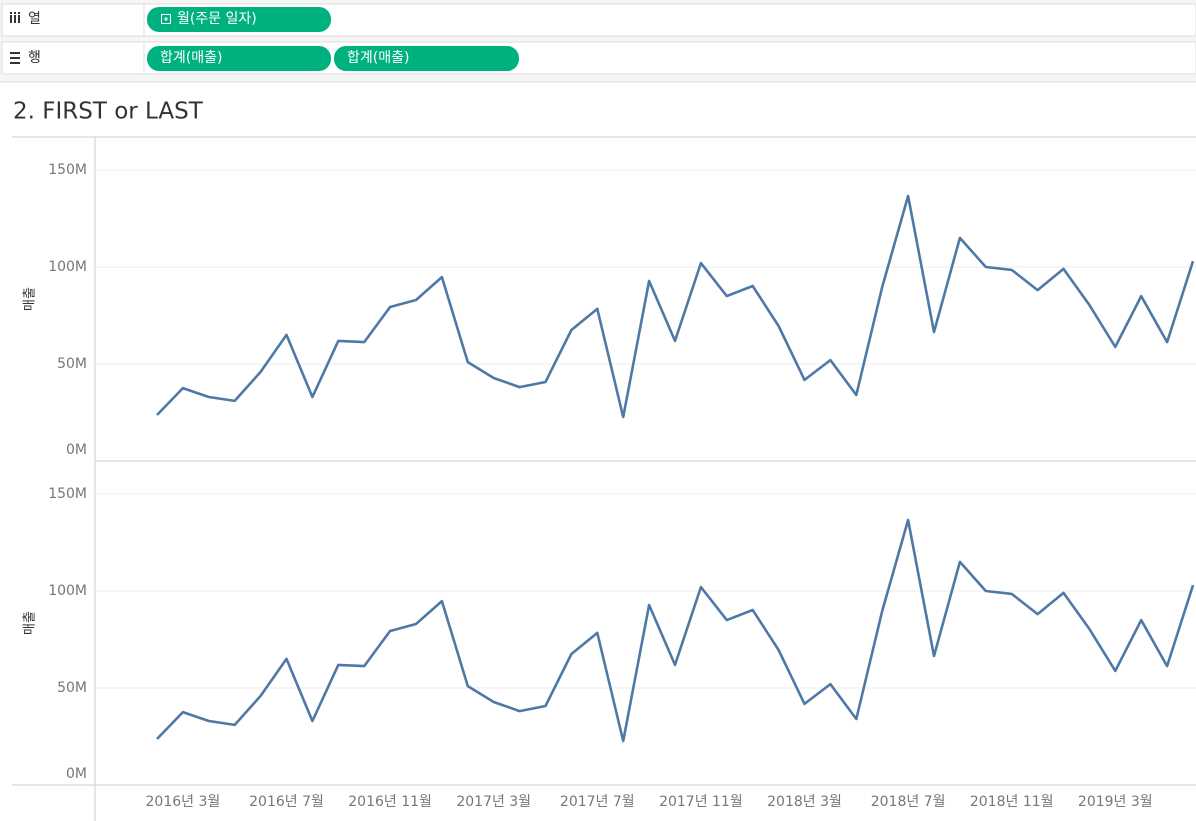 This screenshot has height=821, width=1196. Describe the element at coordinates (908, 802) in the screenshot. I see `x-tick-label: 2018년 7월` at that location.